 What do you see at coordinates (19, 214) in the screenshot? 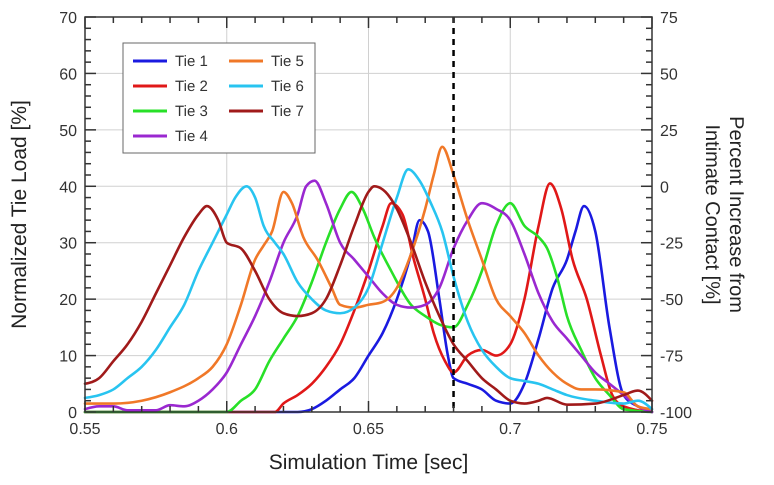
I see `y-axis-title: Normalized Tie Load [%]` at bounding box center [19, 214].